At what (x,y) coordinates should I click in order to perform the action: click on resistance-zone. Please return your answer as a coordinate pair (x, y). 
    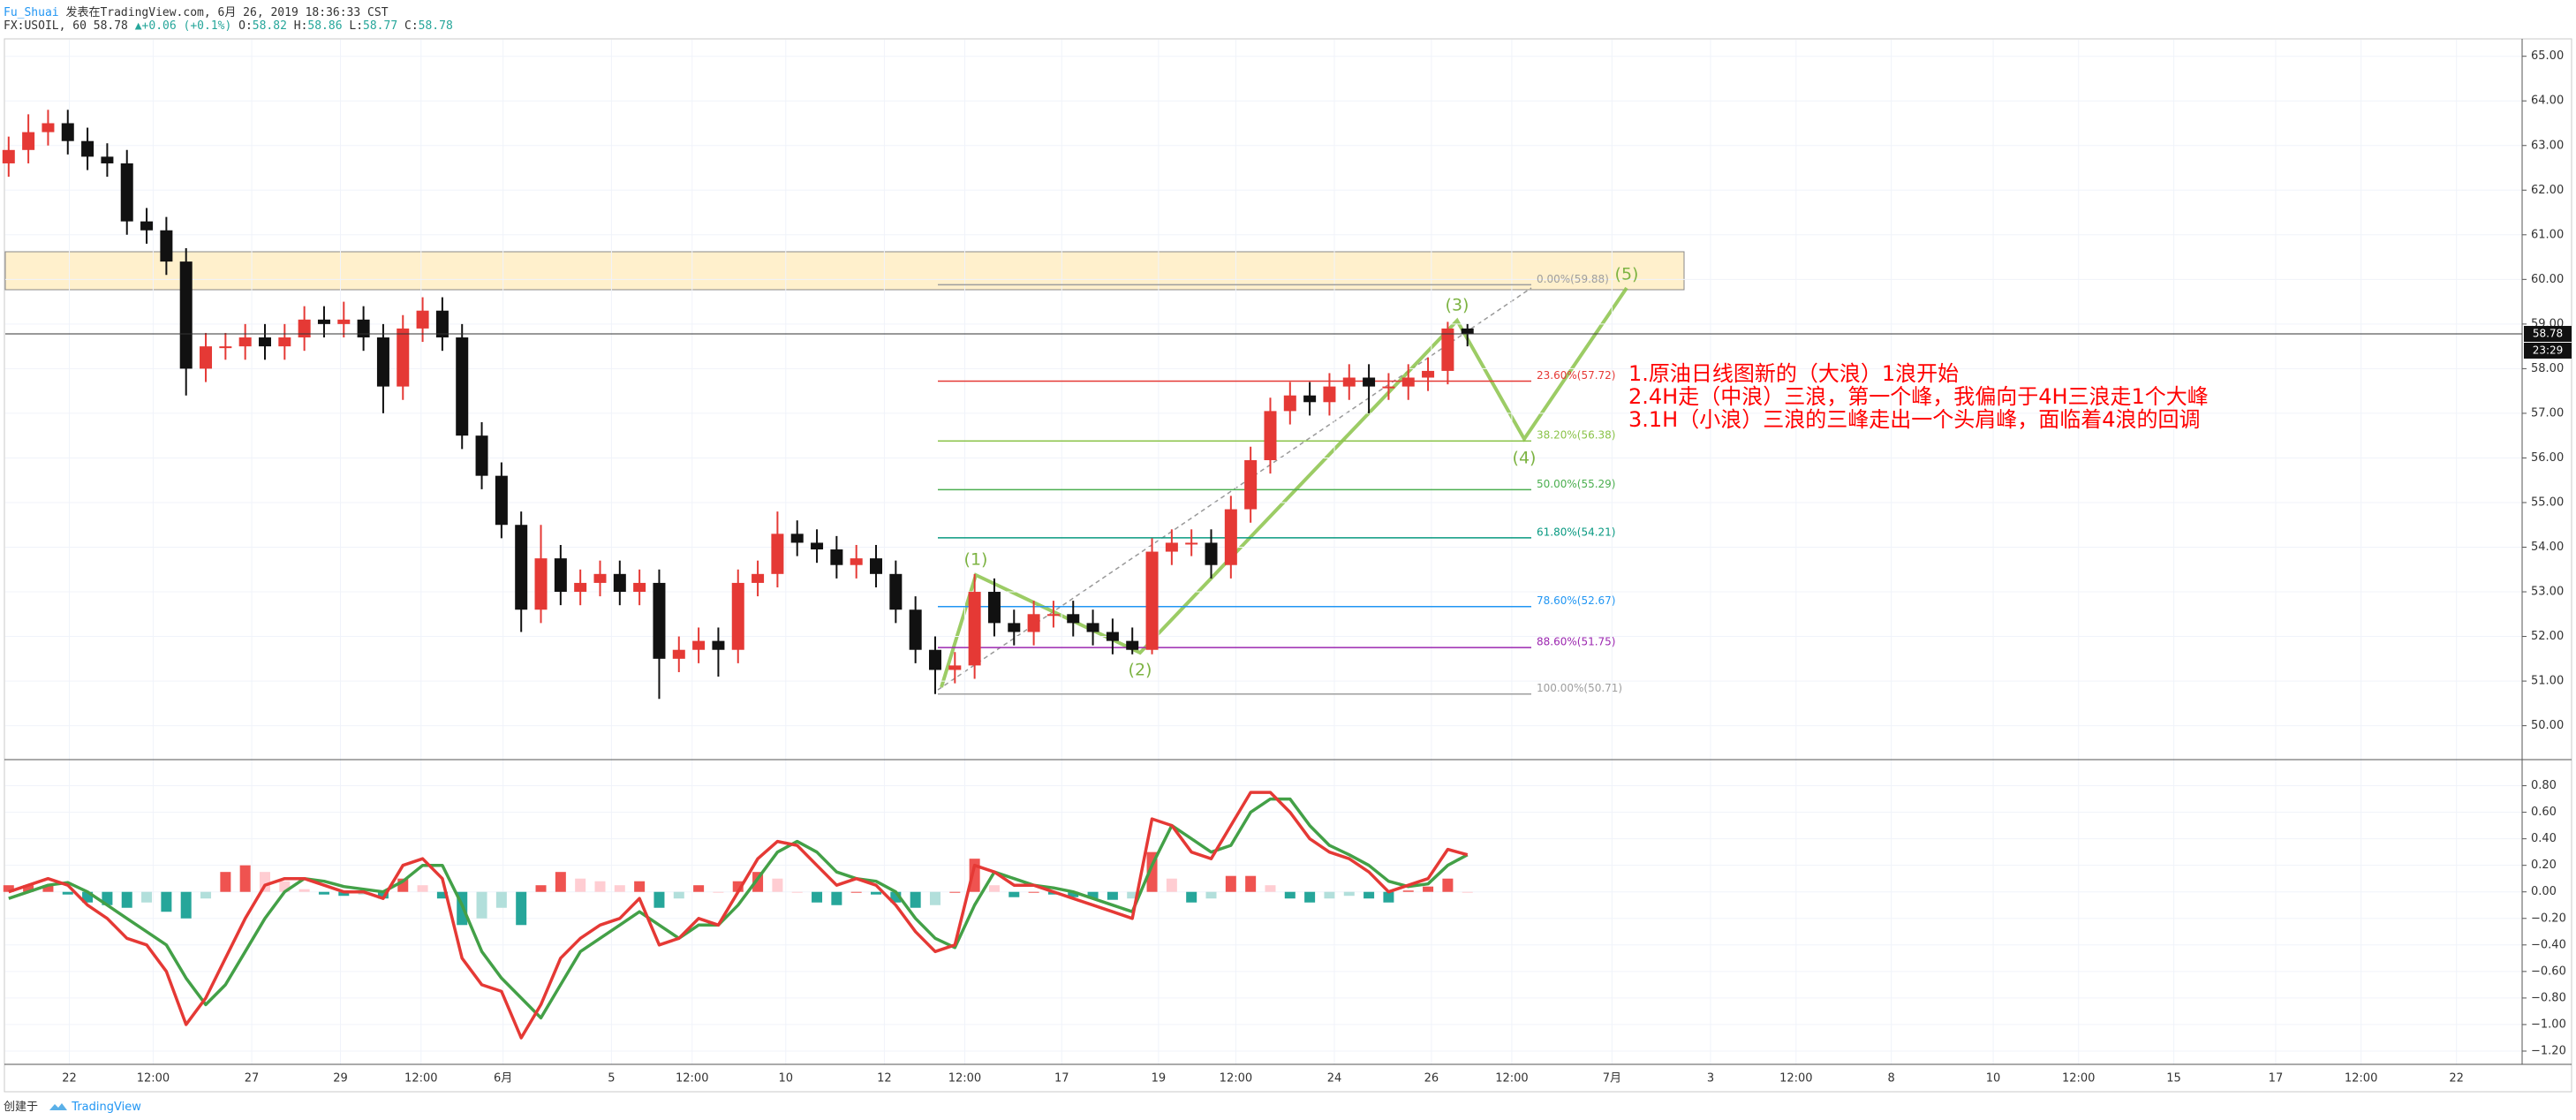
    Looking at the image, I should click on (844, 271).